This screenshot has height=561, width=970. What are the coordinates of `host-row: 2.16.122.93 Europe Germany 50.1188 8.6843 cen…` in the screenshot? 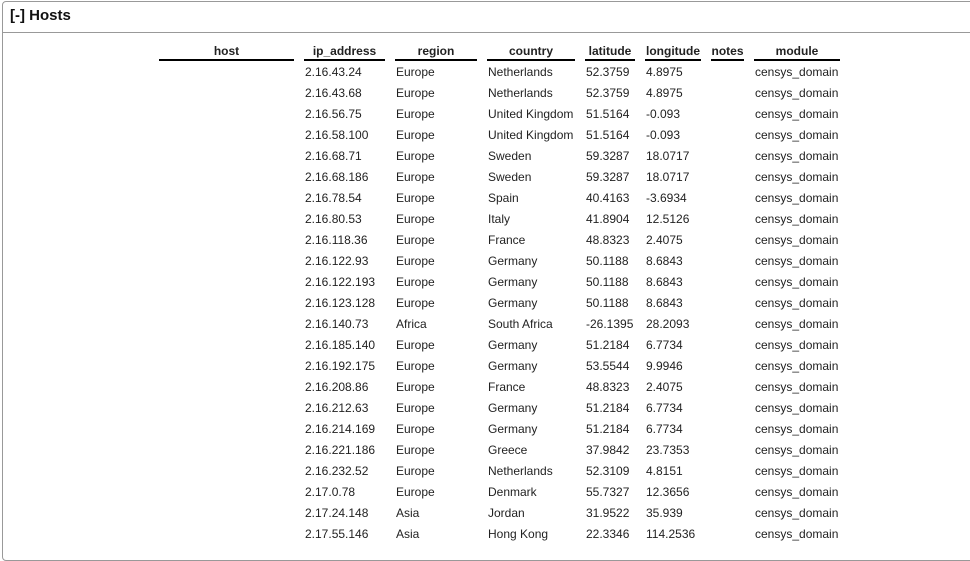 It's located at (499, 260).